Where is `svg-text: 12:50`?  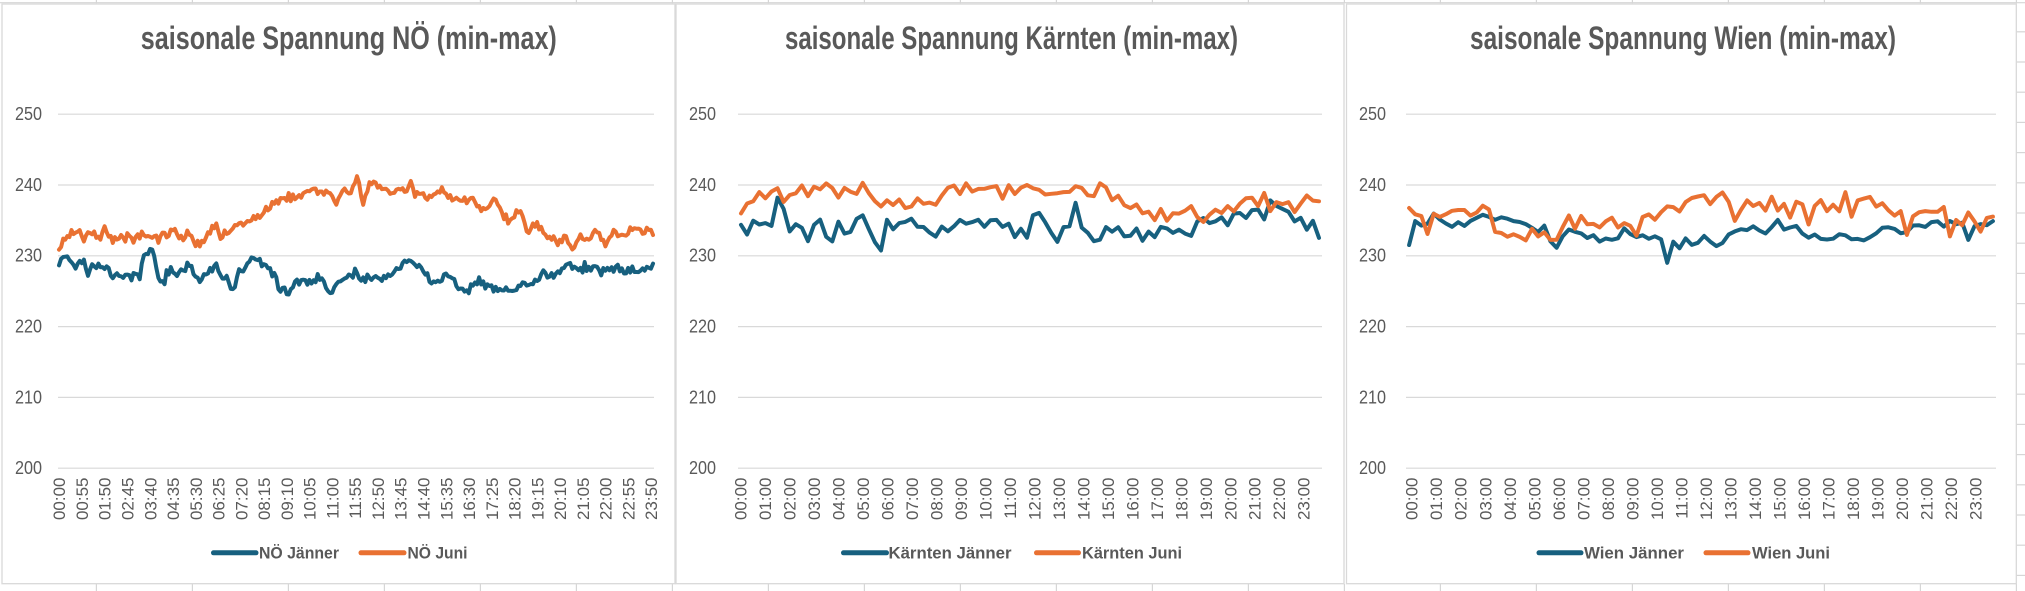
svg-text: 12:50 is located at coordinates (378, 499).